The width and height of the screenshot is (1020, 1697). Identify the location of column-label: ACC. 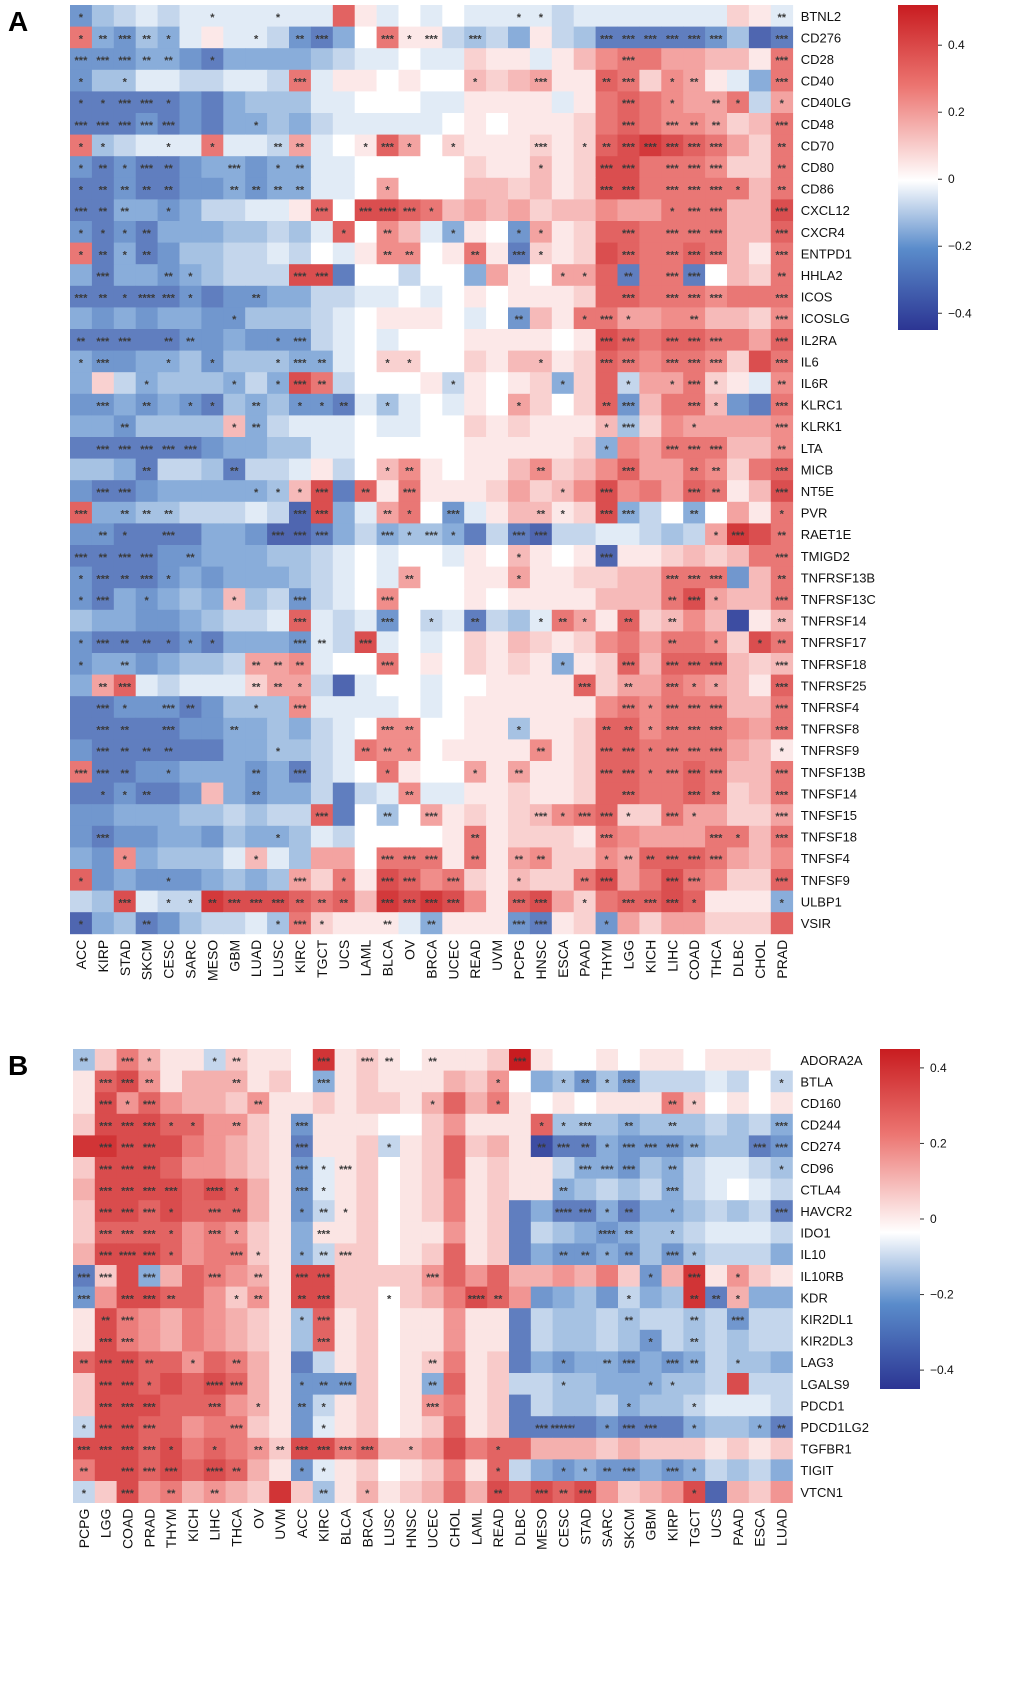
(302, 1524).